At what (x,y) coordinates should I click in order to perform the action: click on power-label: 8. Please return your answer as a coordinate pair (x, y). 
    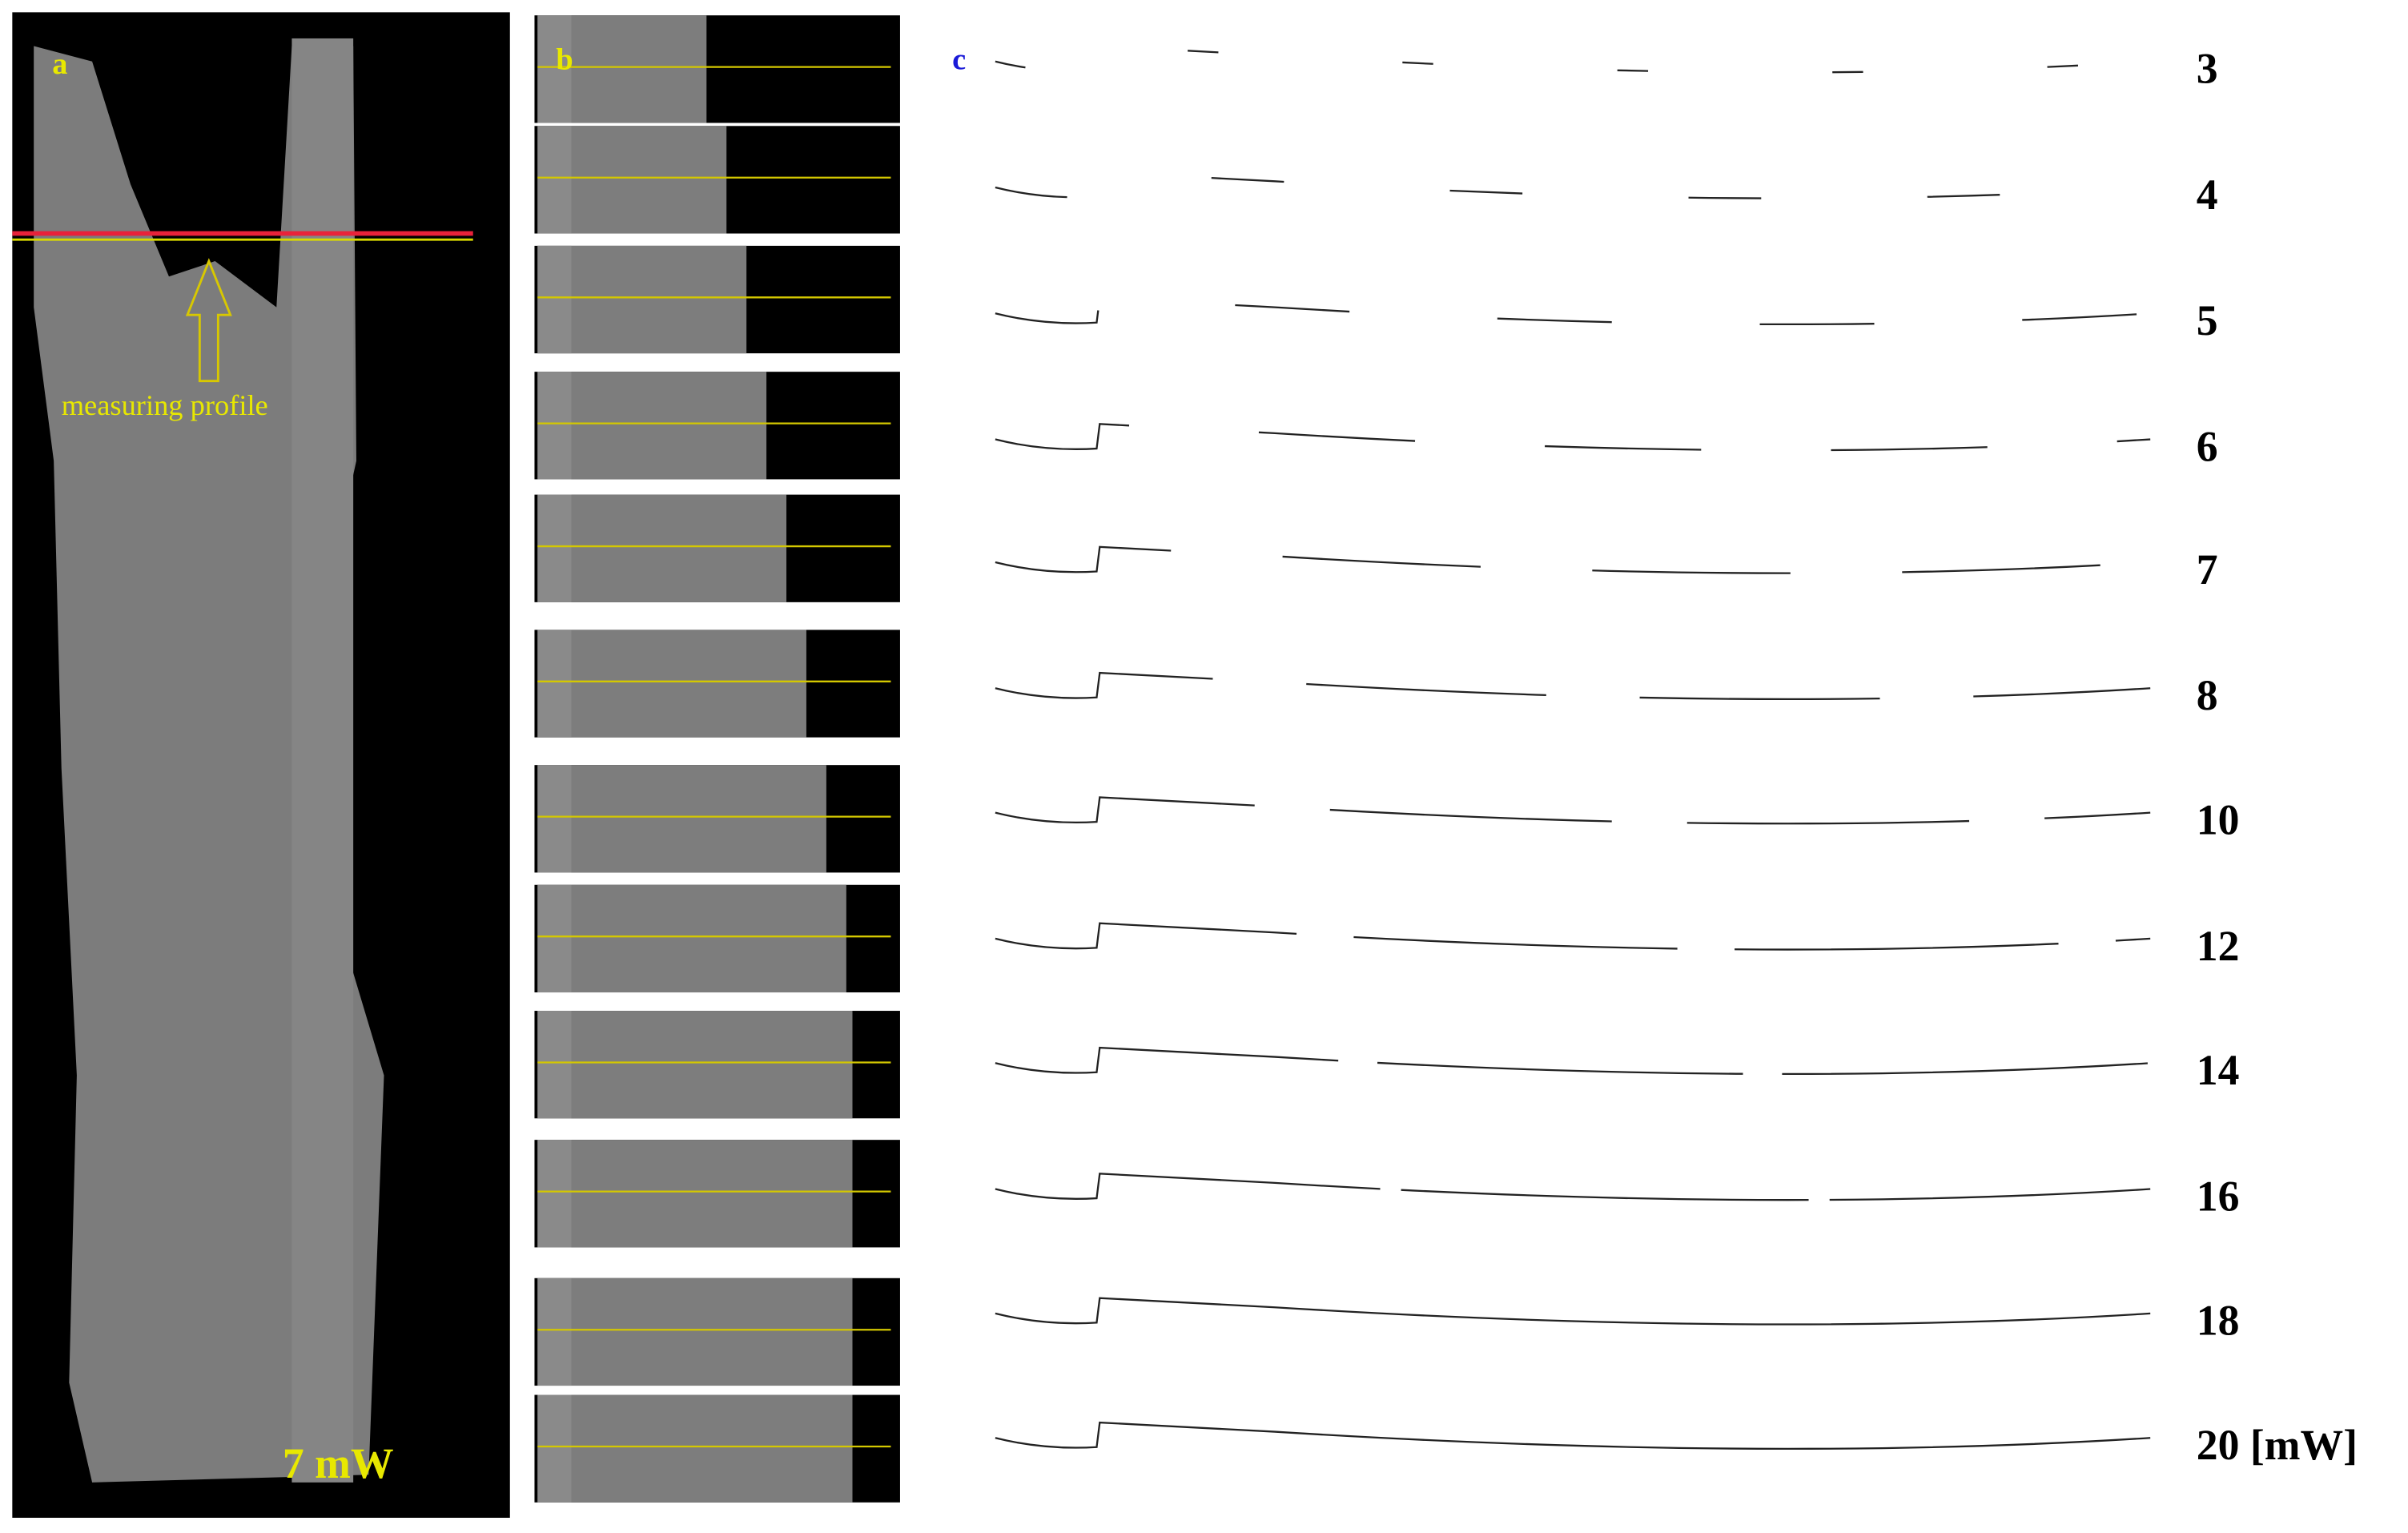
    Looking at the image, I should click on (2207, 695).